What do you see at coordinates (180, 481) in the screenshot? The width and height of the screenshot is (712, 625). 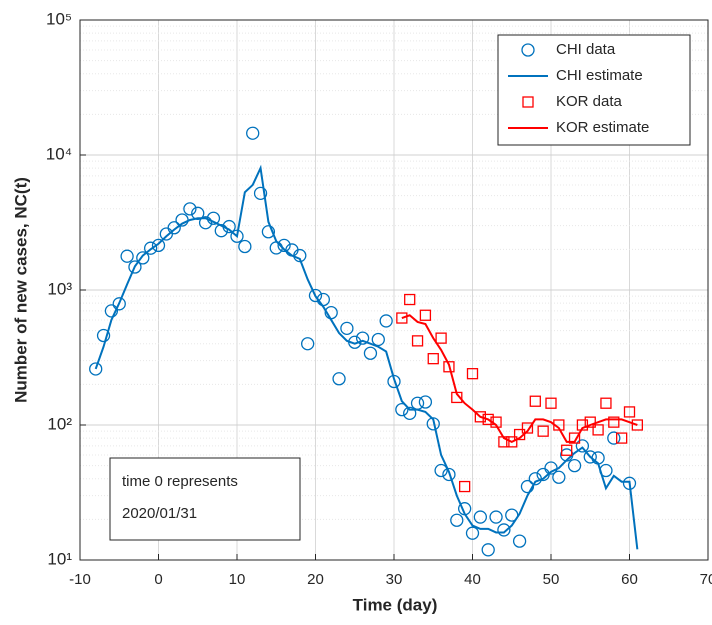 I see `annotation: time 0 represents` at bounding box center [180, 481].